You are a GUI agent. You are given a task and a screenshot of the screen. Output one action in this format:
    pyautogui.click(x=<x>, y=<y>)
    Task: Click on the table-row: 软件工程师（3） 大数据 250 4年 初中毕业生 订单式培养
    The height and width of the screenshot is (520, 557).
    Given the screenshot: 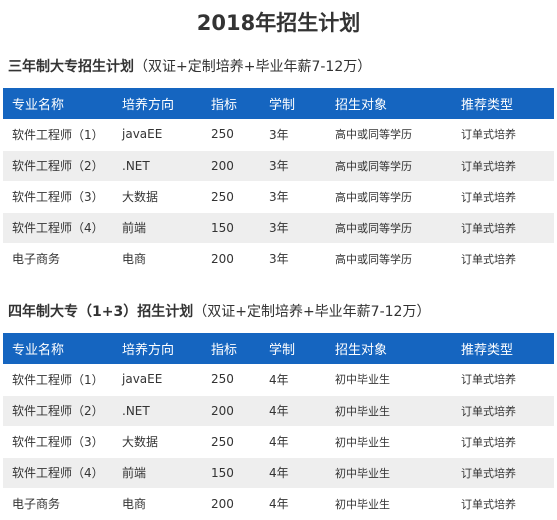 What is the action you would take?
    pyautogui.click(x=278, y=442)
    